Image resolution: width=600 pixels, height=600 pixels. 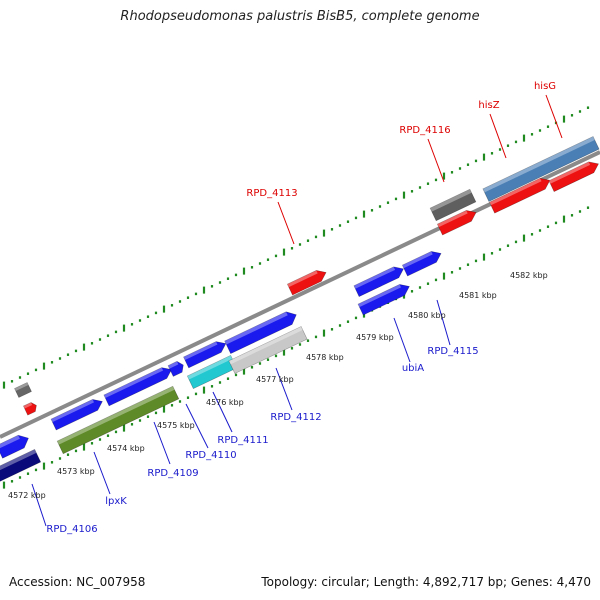 I want to click on gene-rpd4116-gray, so click(x=453, y=205).